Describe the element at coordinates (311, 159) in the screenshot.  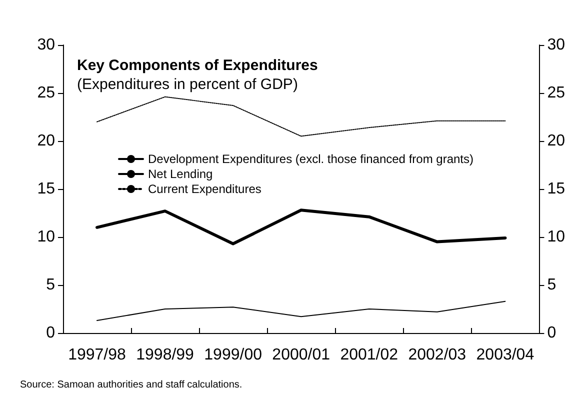
I see `legend-label: Development Expenditures (excl. those financed from grants)` at that location.